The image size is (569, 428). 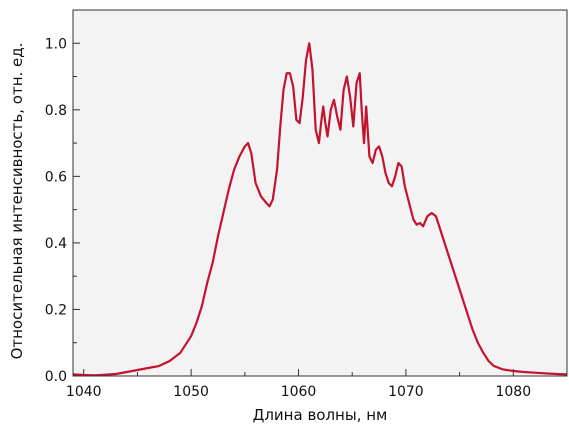 I want to click on x-tick-label: 1080, so click(x=513, y=392).